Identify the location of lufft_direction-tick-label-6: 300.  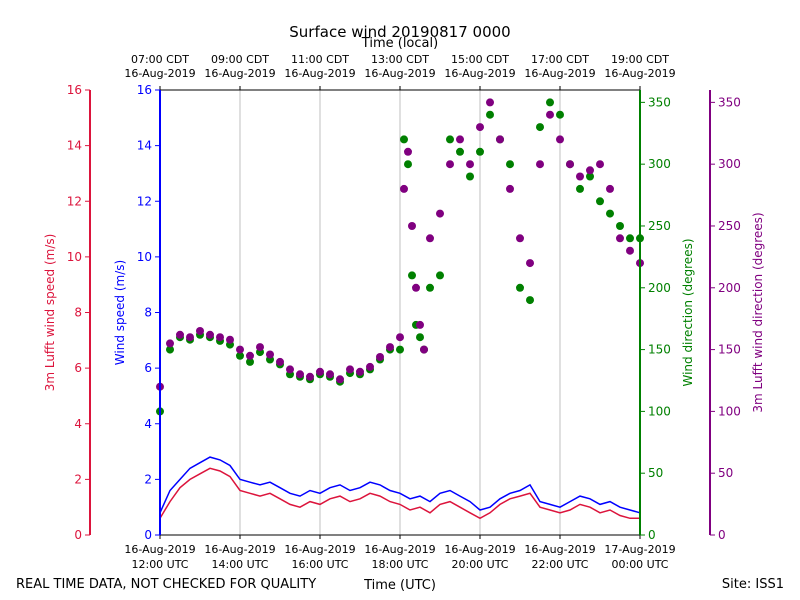
(729, 164).